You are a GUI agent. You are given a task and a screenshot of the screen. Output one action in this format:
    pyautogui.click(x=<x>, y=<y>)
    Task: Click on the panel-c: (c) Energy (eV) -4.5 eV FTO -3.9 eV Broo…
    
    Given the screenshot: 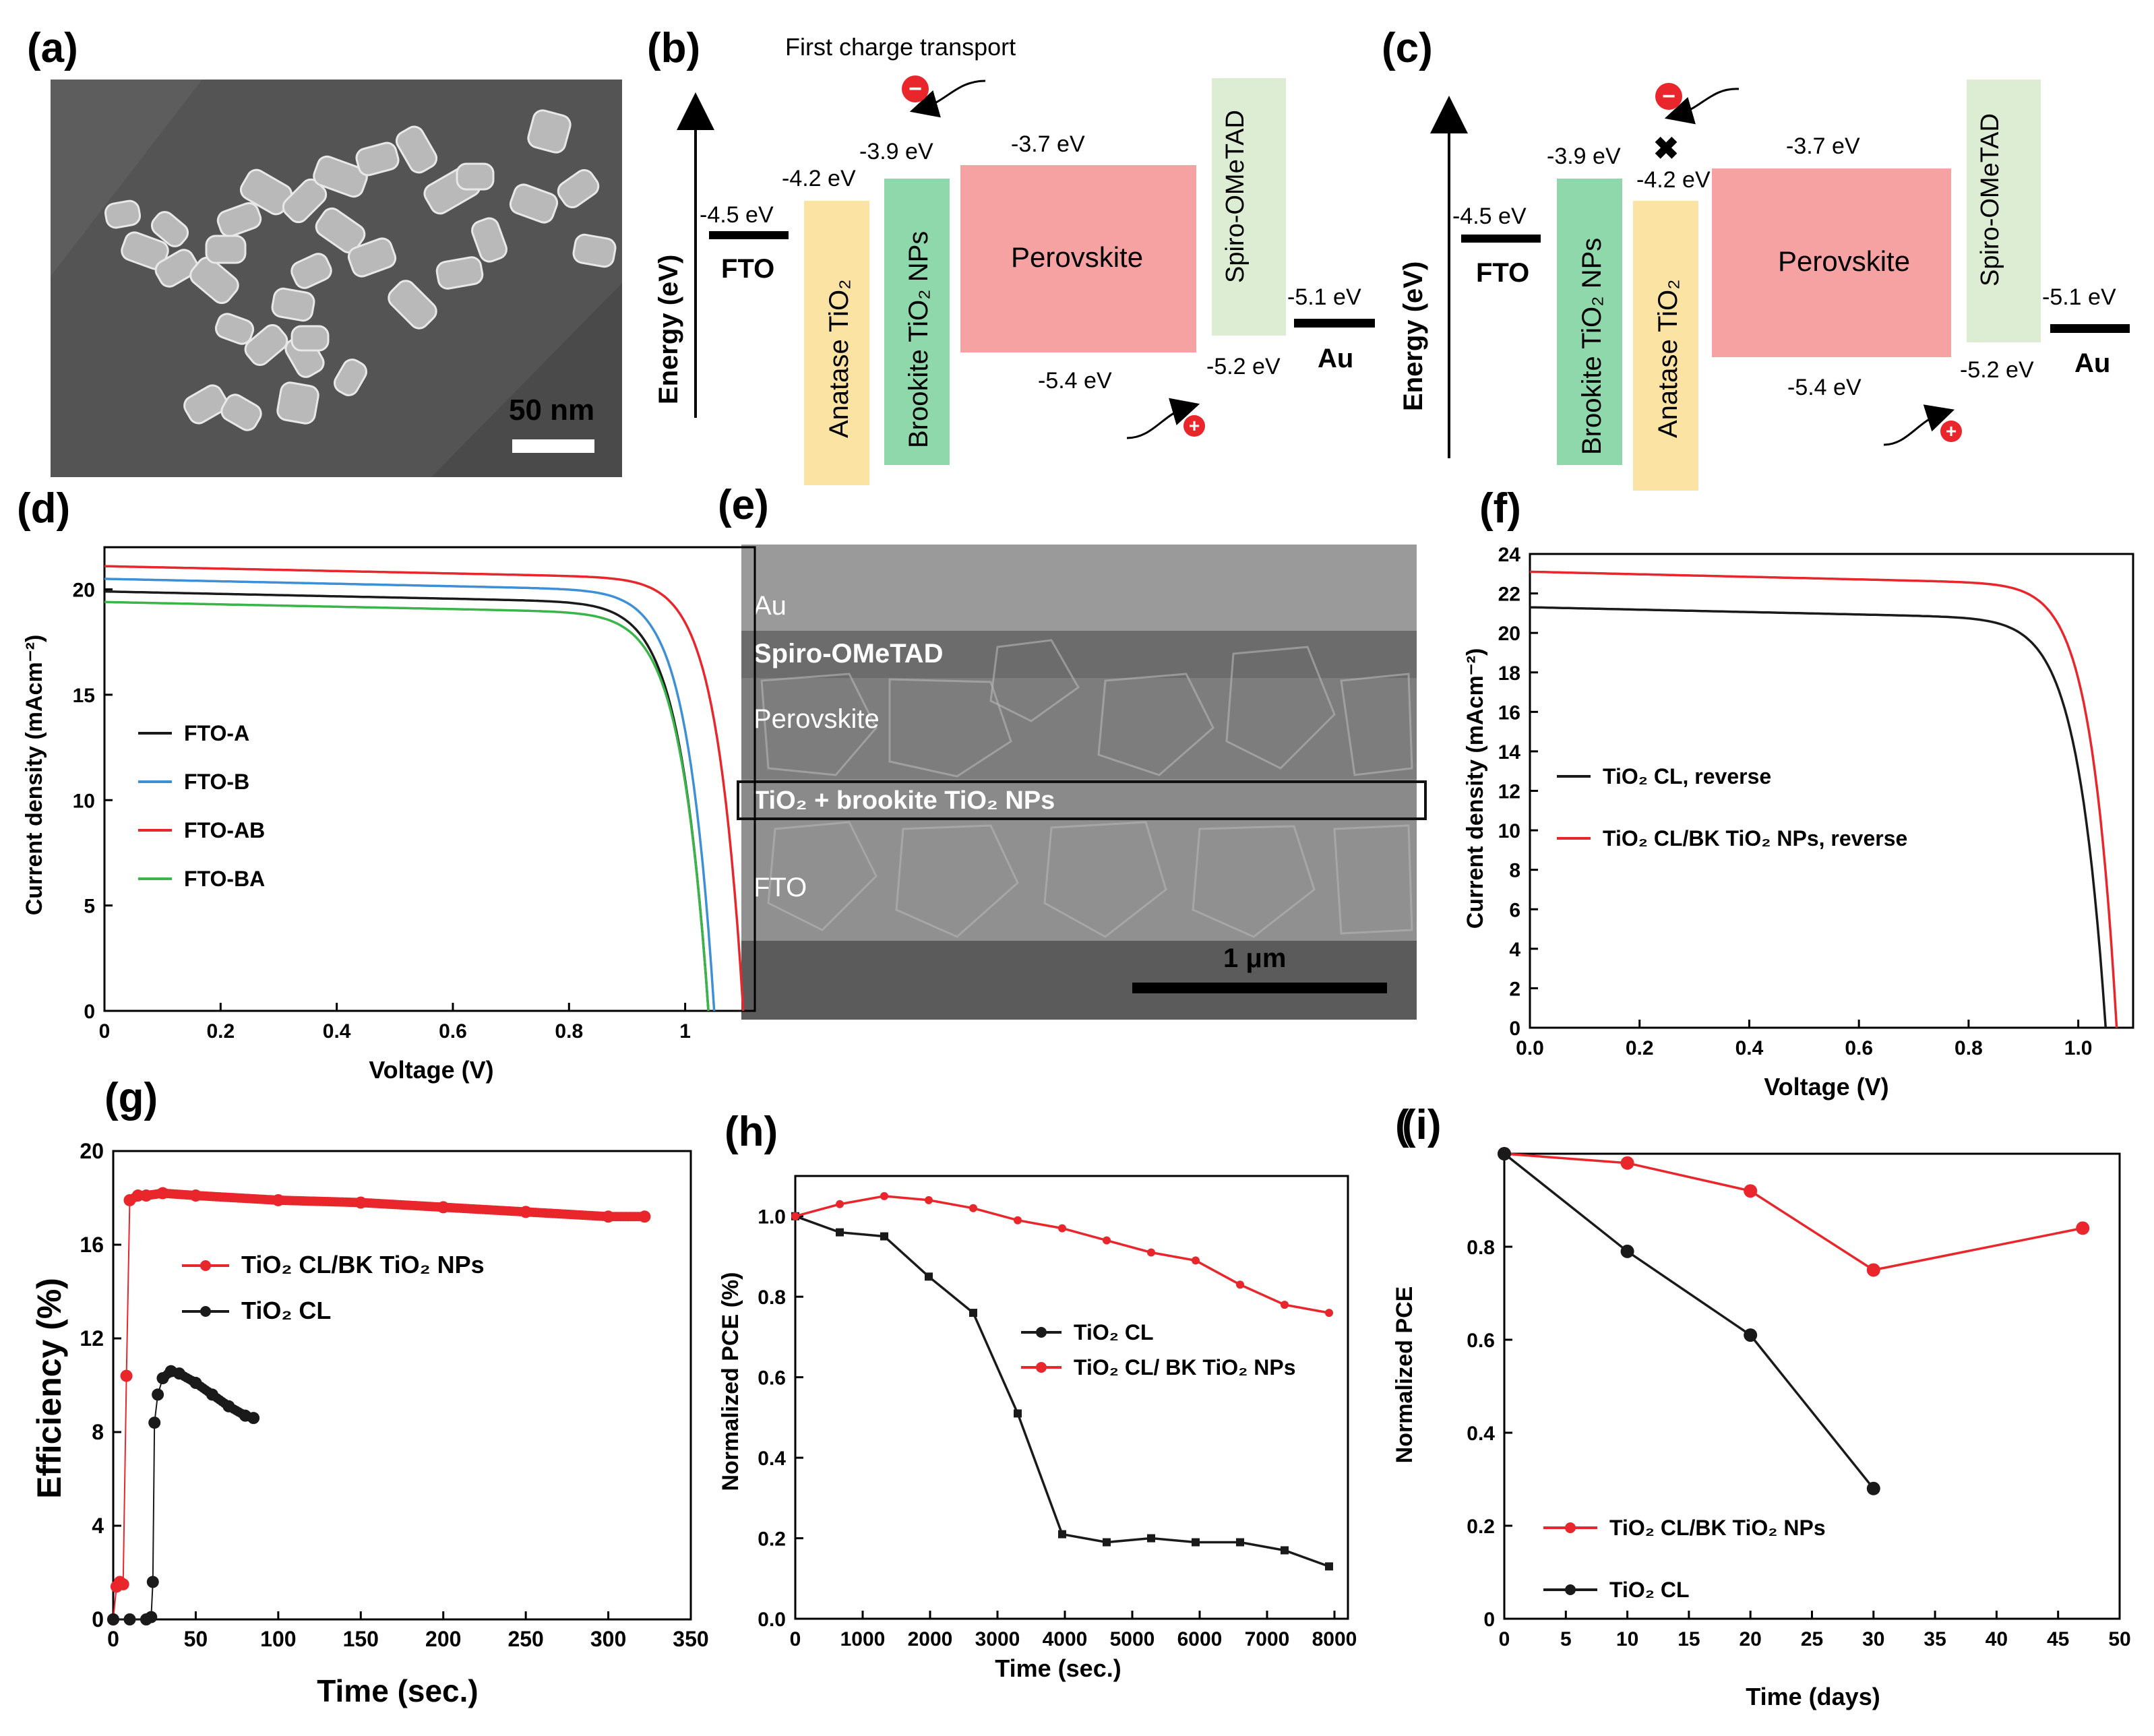 What is the action you would take?
    pyautogui.click(x=1756, y=258)
    